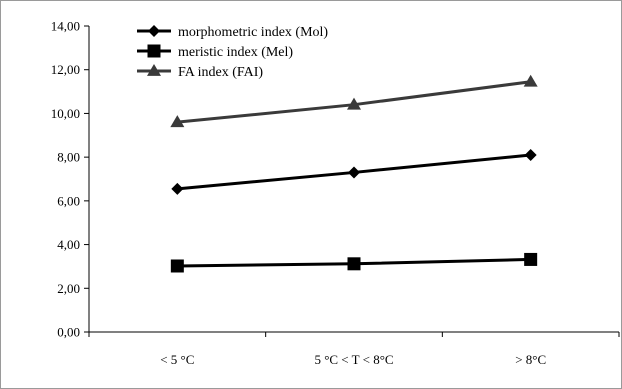  I want to click on legend-item: meristic index (Mel), so click(215, 52).